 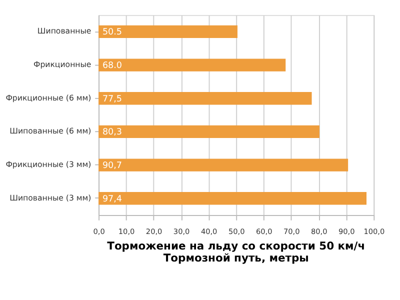 I want to click on data-label: 77,5, so click(x=112, y=99).